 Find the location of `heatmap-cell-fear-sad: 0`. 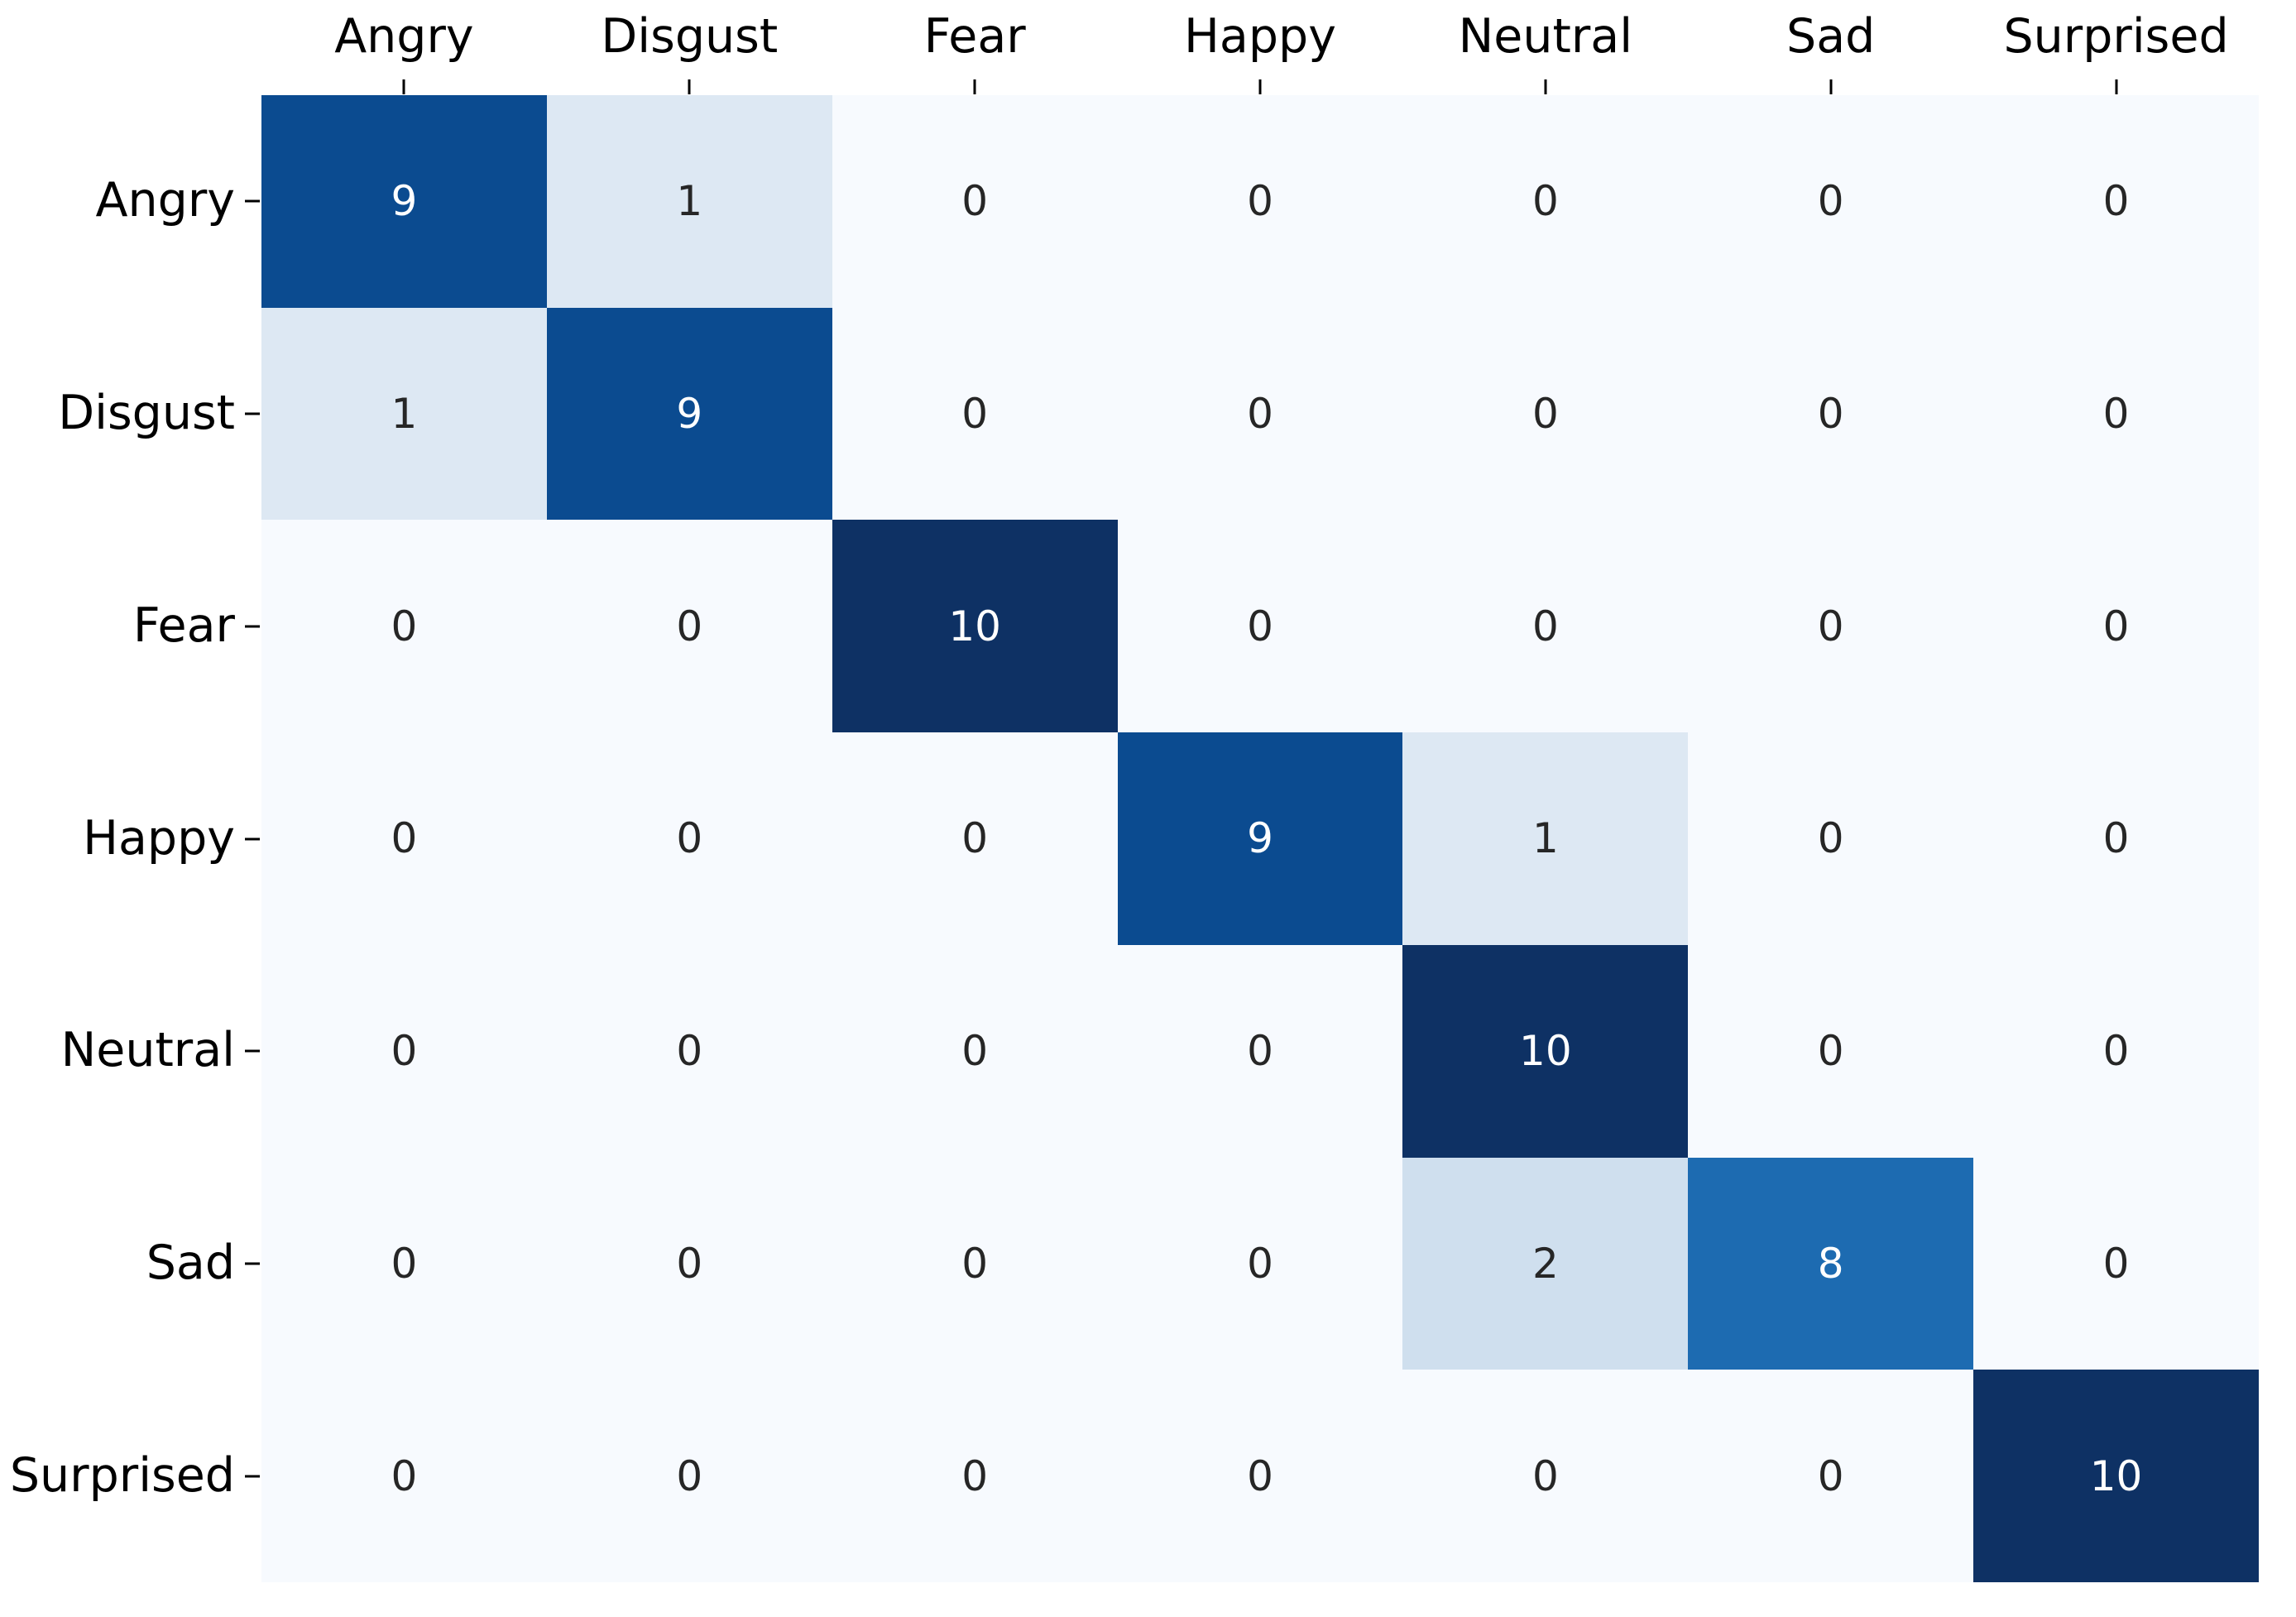

heatmap-cell-fear-sad: 0 is located at coordinates (1831, 626).